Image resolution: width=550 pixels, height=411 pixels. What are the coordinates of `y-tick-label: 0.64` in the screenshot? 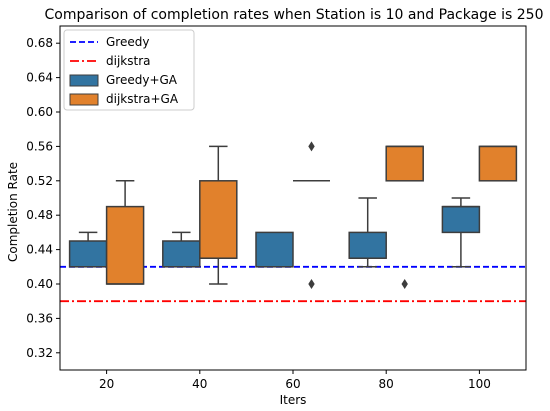 It's located at (39, 78).